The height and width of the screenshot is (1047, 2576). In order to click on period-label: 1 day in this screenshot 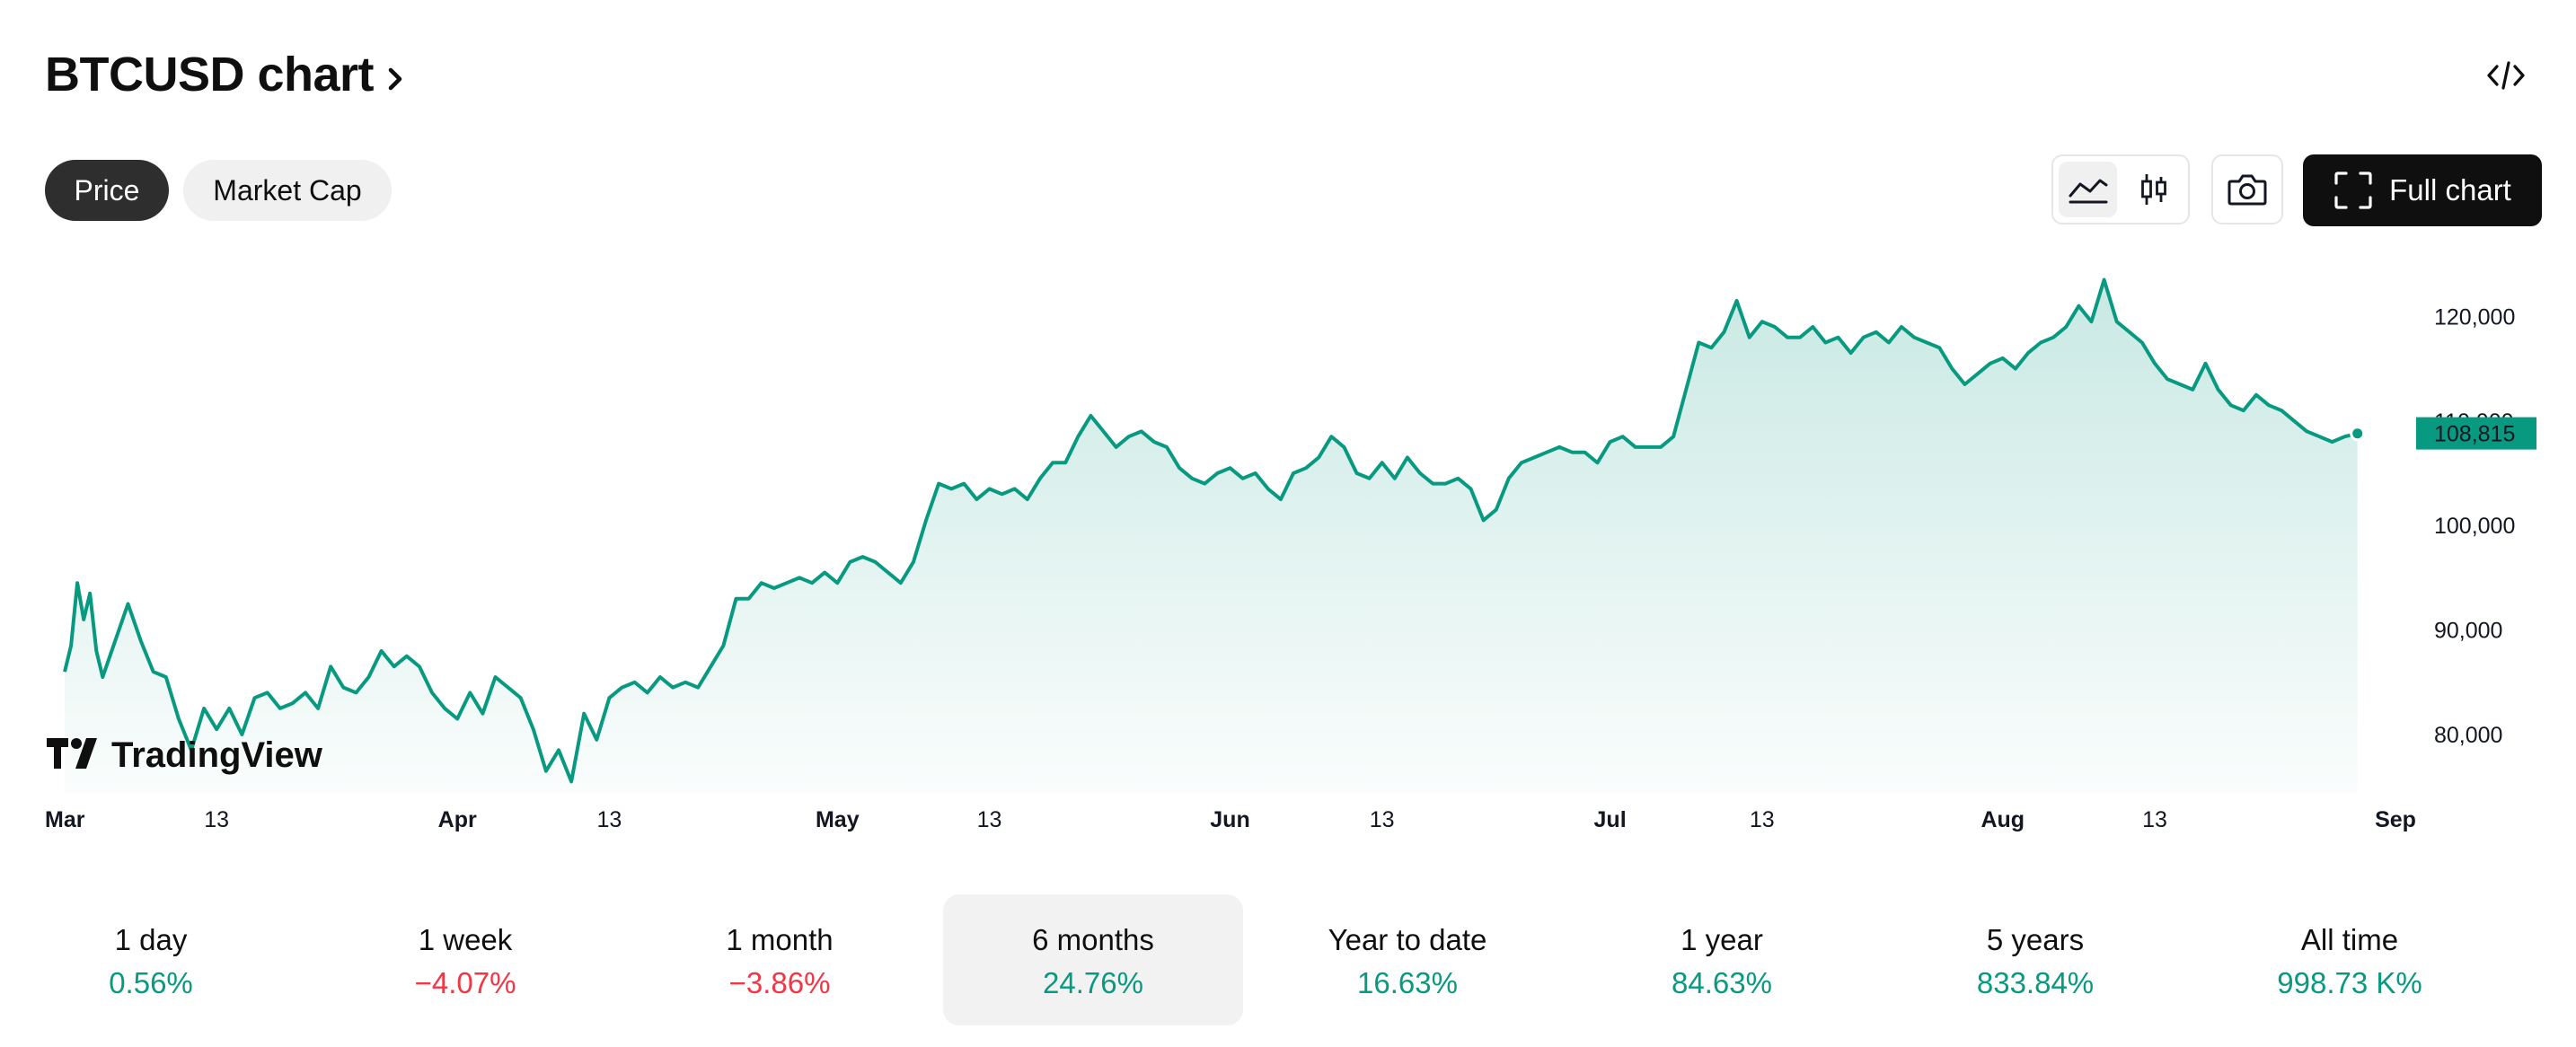, I will do `click(151, 939)`.